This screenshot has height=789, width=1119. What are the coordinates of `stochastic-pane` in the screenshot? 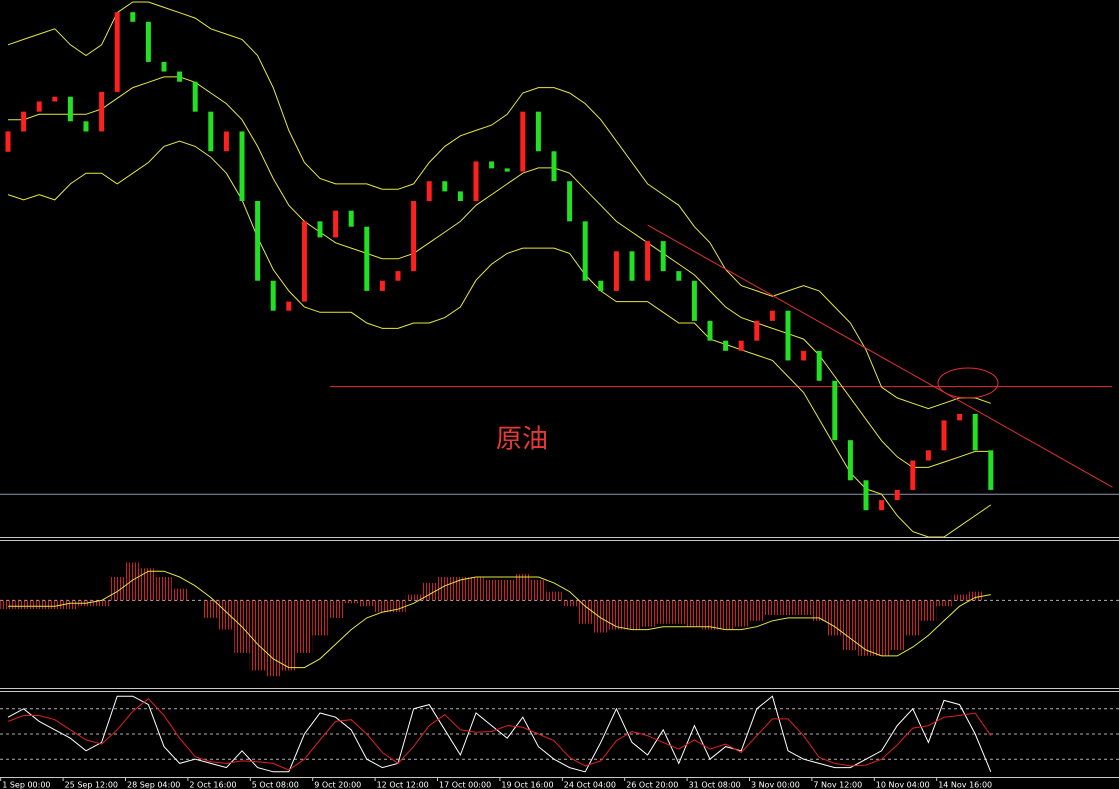 It's located at (559, 734).